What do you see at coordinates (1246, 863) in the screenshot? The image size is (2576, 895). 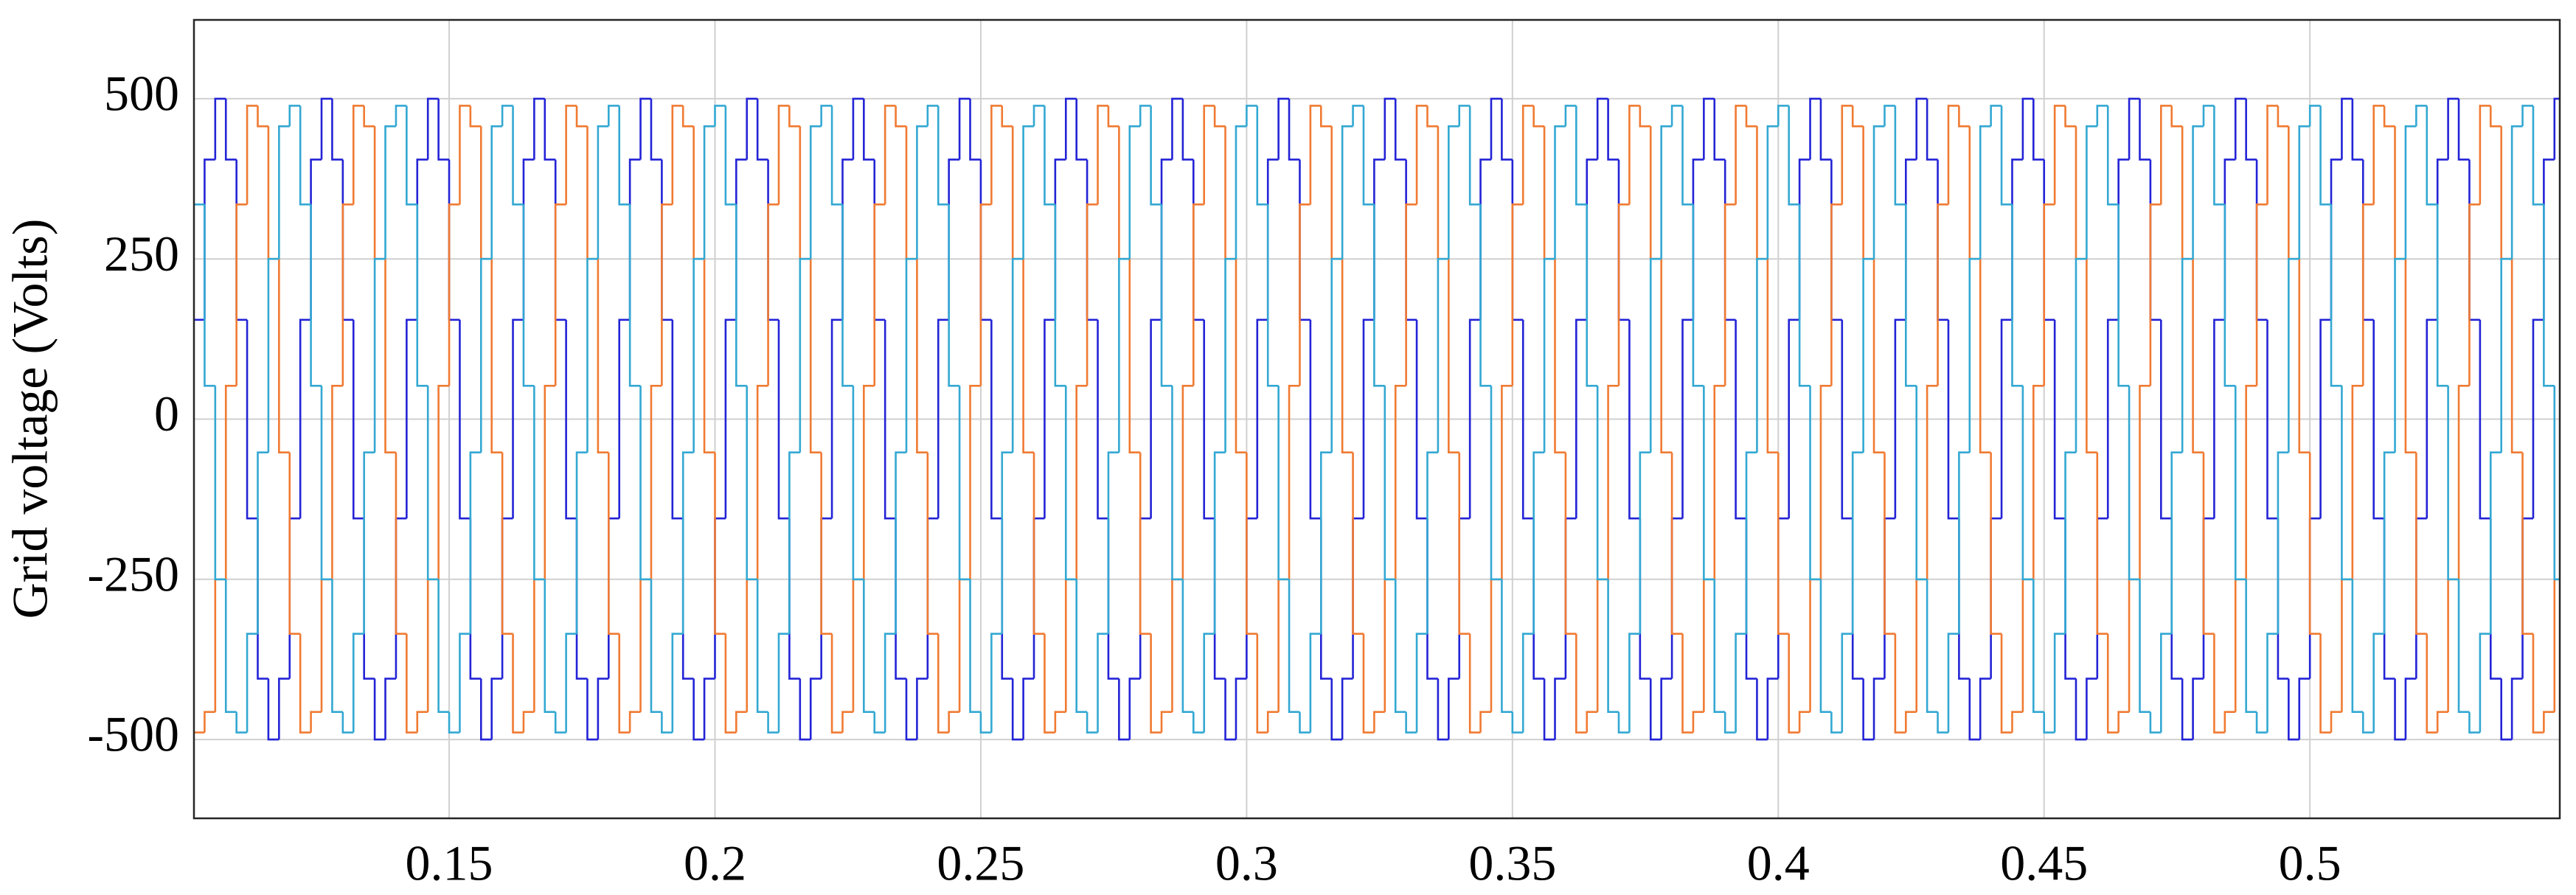 I see `x-tick-label: 0.3` at bounding box center [1246, 863].